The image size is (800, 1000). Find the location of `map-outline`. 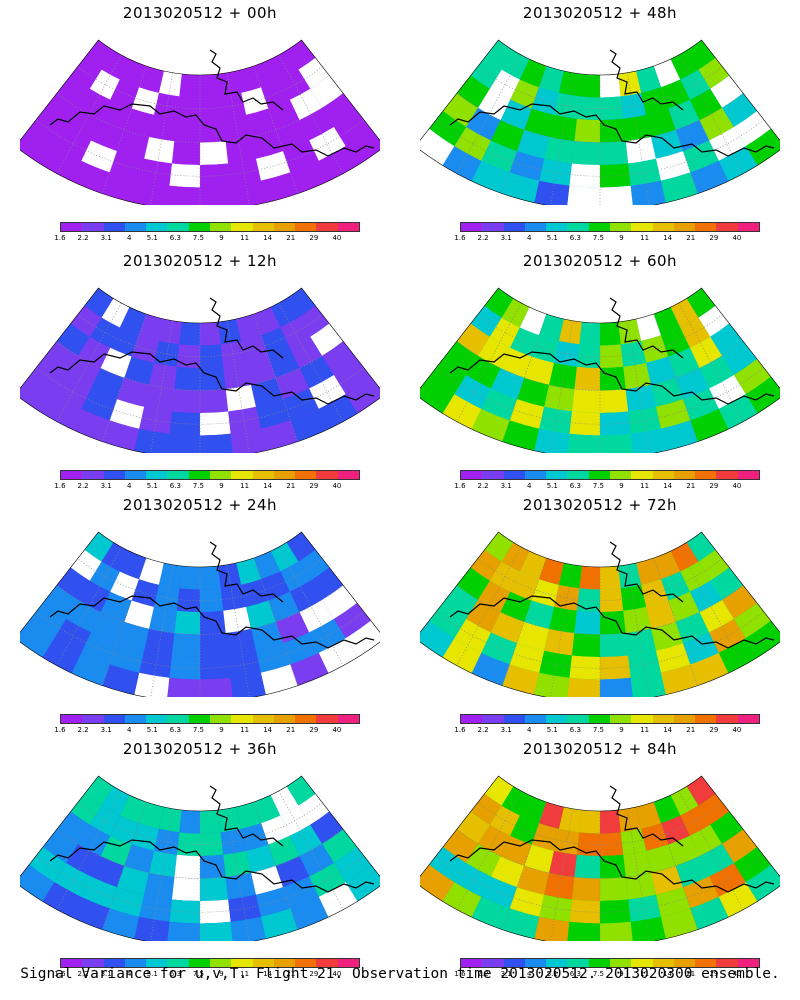

map-outline is located at coordinates (600, 122).